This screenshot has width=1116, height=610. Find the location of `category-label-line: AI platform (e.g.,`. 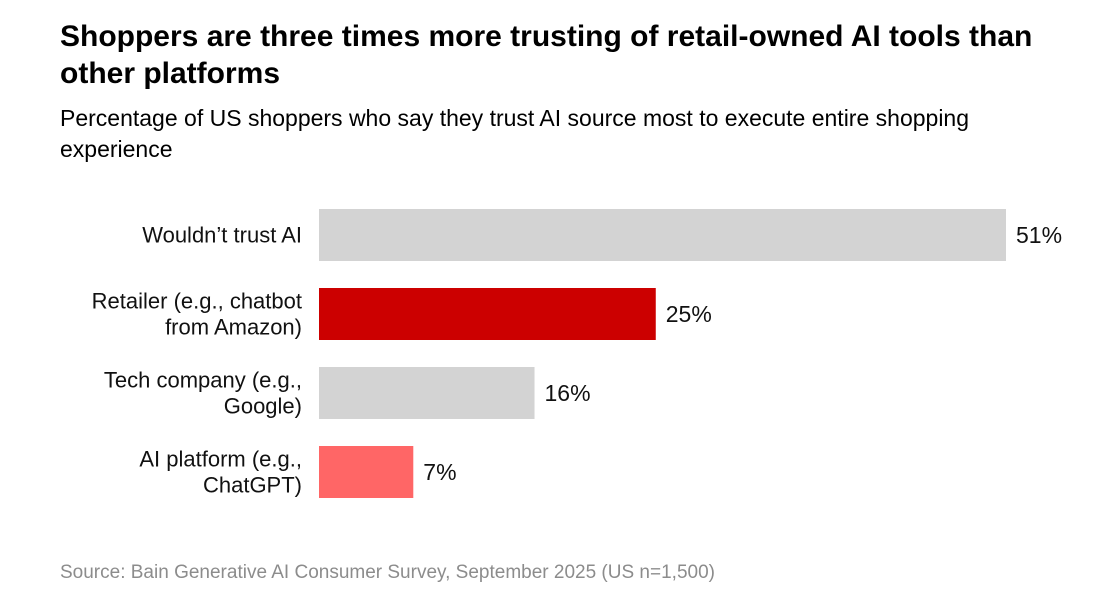

category-label-line: AI platform (e.g., is located at coordinates (220, 459).